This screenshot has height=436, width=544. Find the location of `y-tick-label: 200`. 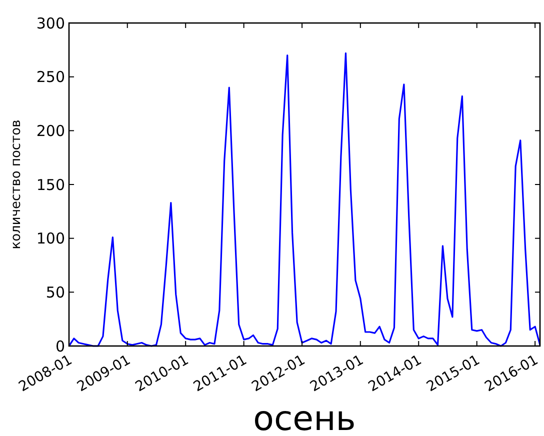

y-tick-label: 200 is located at coordinates (50, 131).